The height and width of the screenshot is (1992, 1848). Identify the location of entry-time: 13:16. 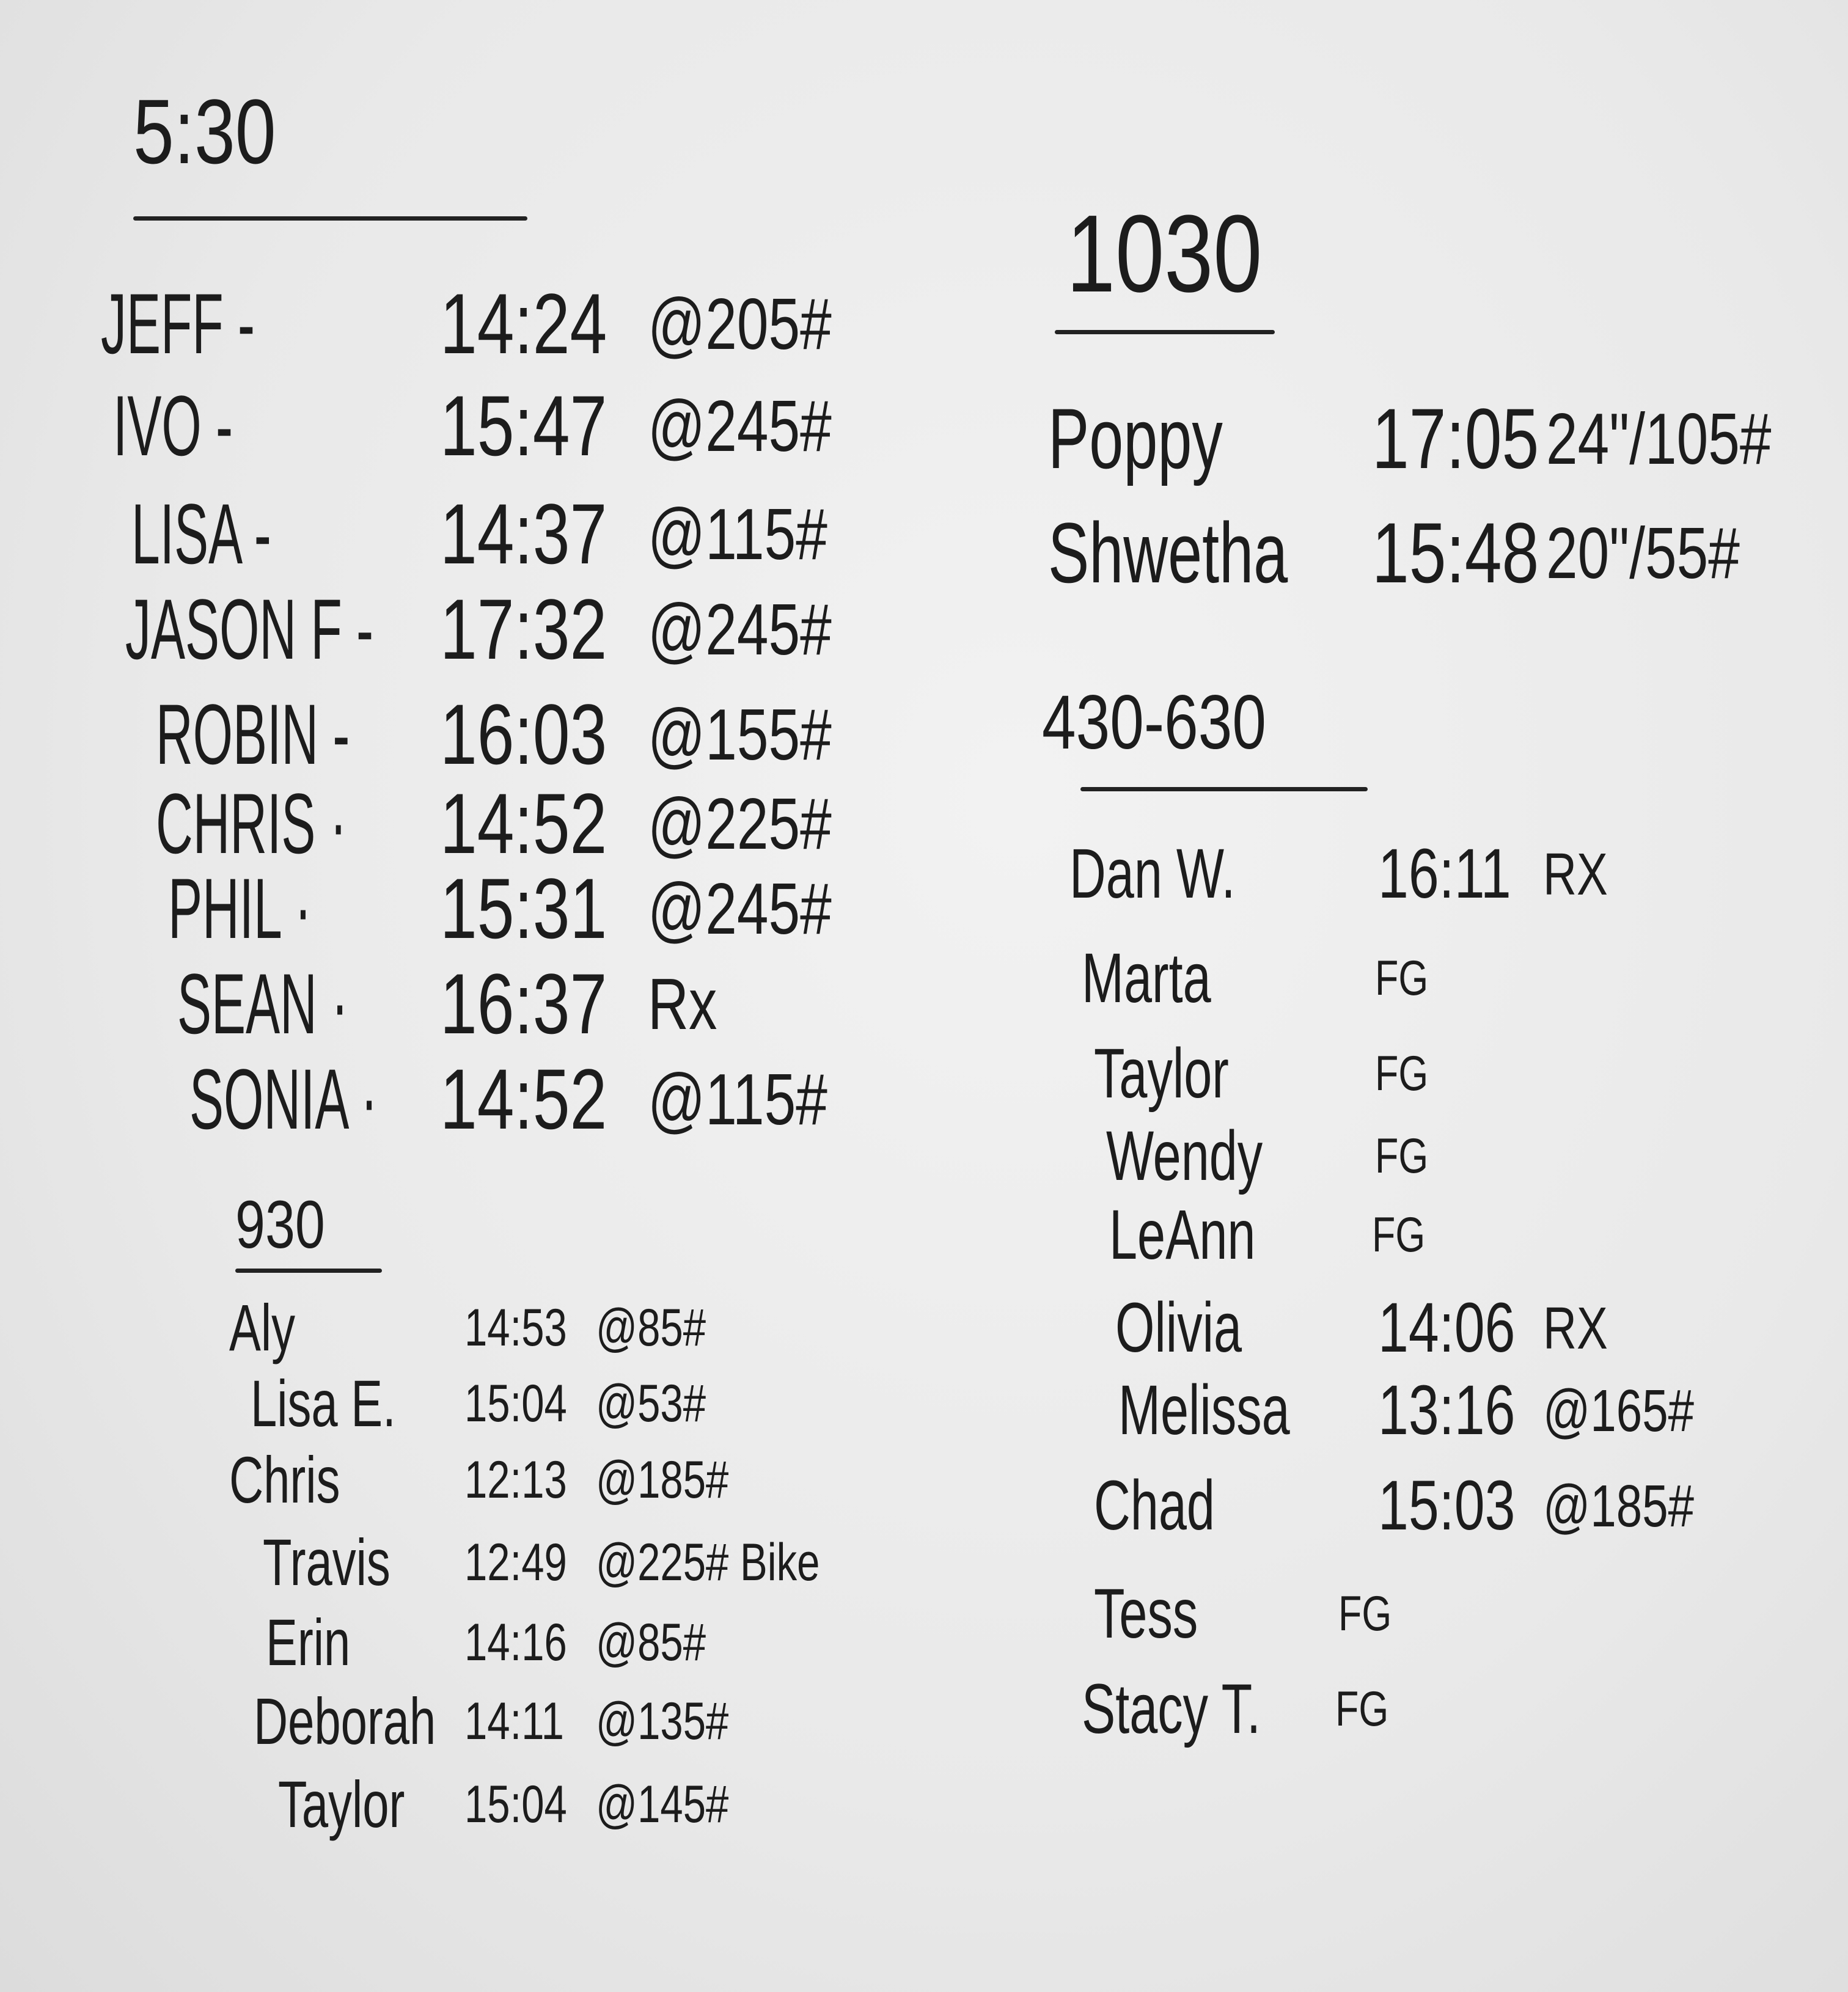
(1447, 1410).